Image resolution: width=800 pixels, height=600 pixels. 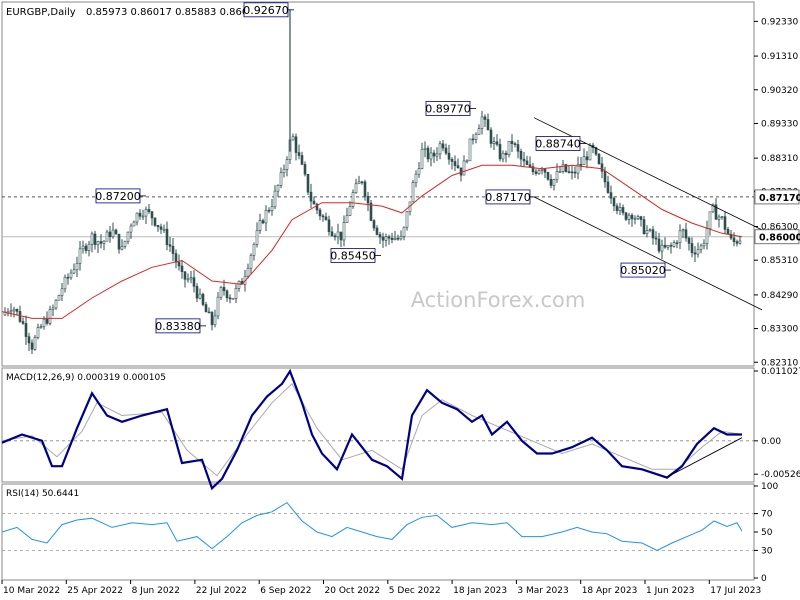 What do you see at coordinates (779, 124) in the screenshot?
I see `price-axis-label: 0.89330` at bounding box center [779, 124].